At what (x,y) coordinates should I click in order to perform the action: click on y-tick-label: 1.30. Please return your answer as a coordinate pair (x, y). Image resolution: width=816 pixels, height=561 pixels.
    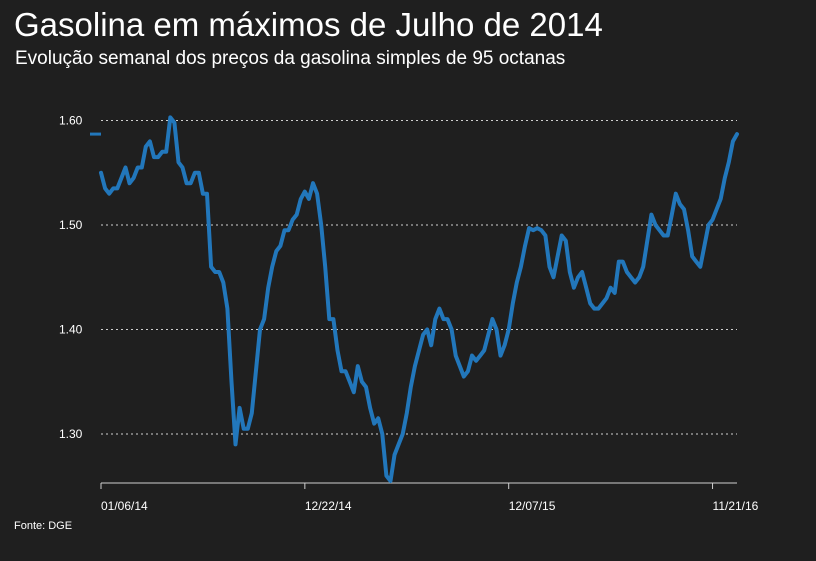
    Looking at the image, I should click on (71, 434).